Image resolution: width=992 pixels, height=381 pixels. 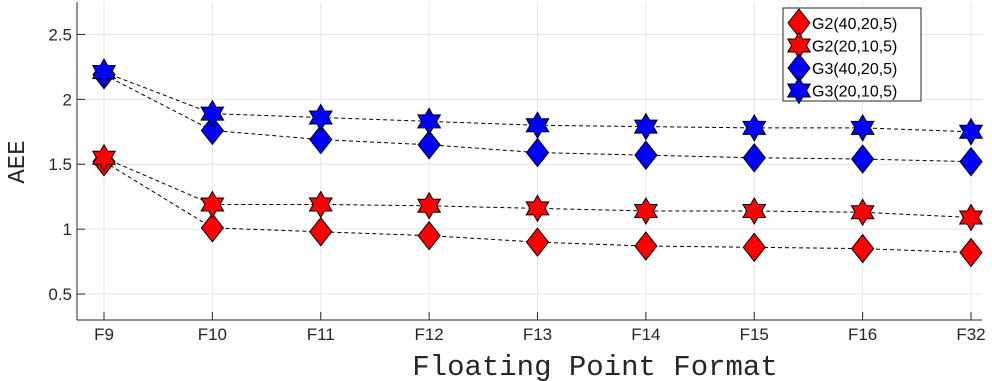 I want to click on legend-label: G2(20,10,5), so click(x=854, y=47).